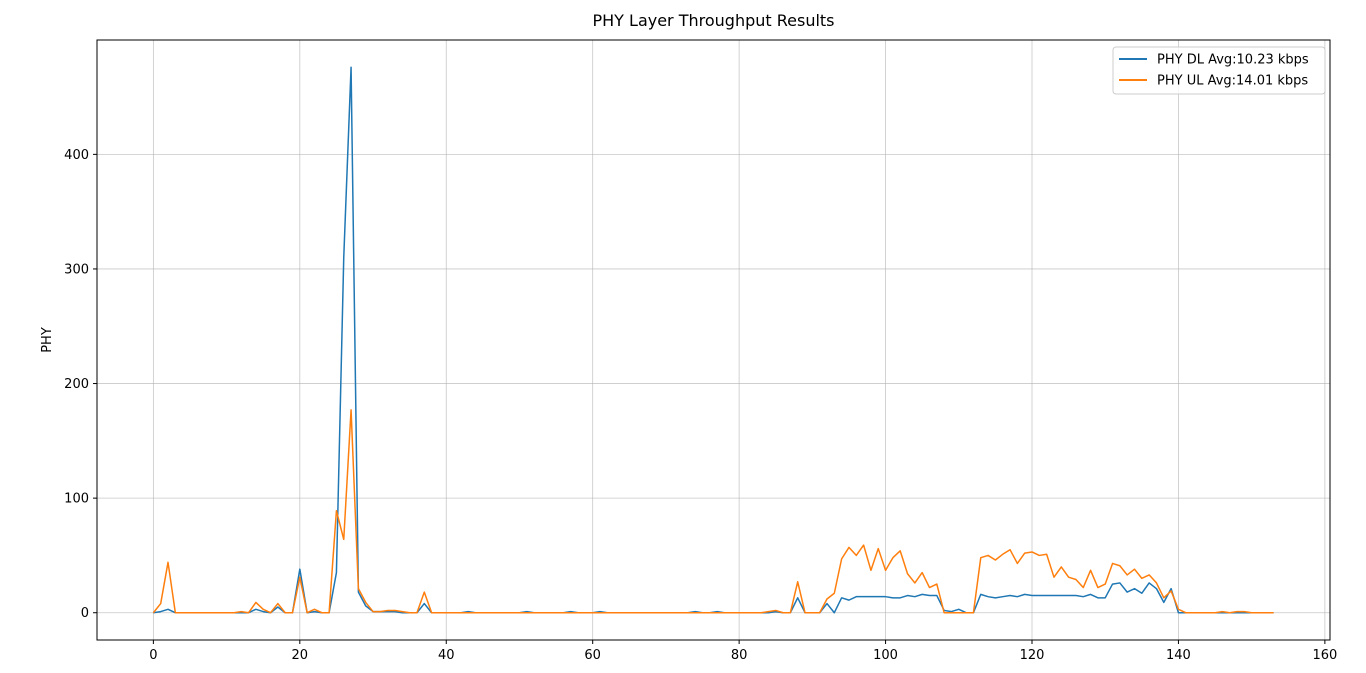 Image resolution: width=1366 pixels, height=673 pixels. What do you see at coordinates (76, 269) in the screenshot?
I see `y-tick-label: 300` at bounding box center [76, 269].